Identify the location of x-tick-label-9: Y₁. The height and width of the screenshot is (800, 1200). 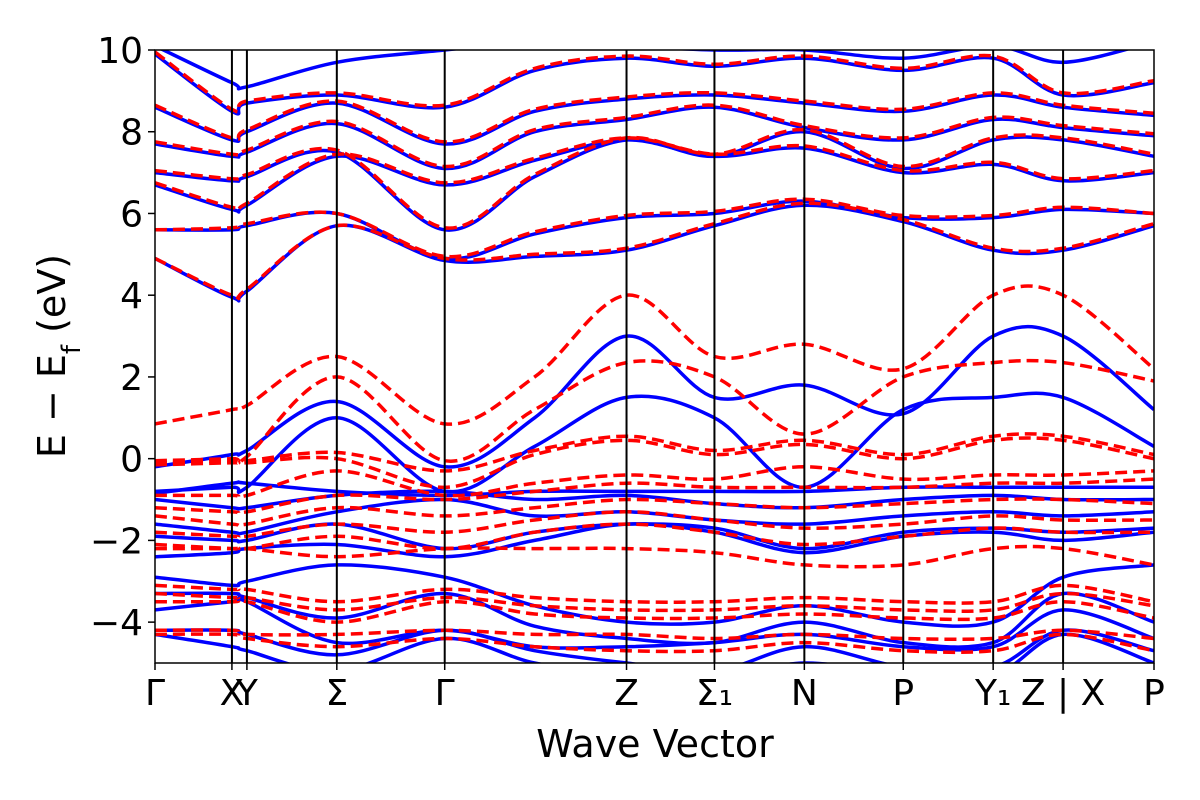
(992, 693).